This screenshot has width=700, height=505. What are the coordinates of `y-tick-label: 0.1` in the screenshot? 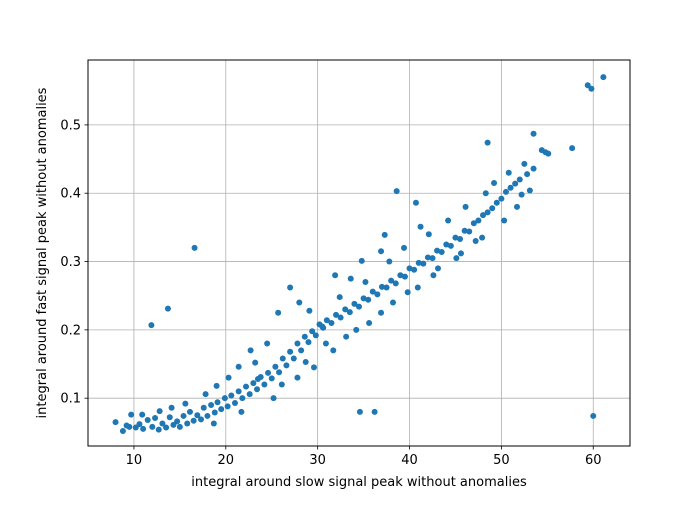 It's located at (70, 399).